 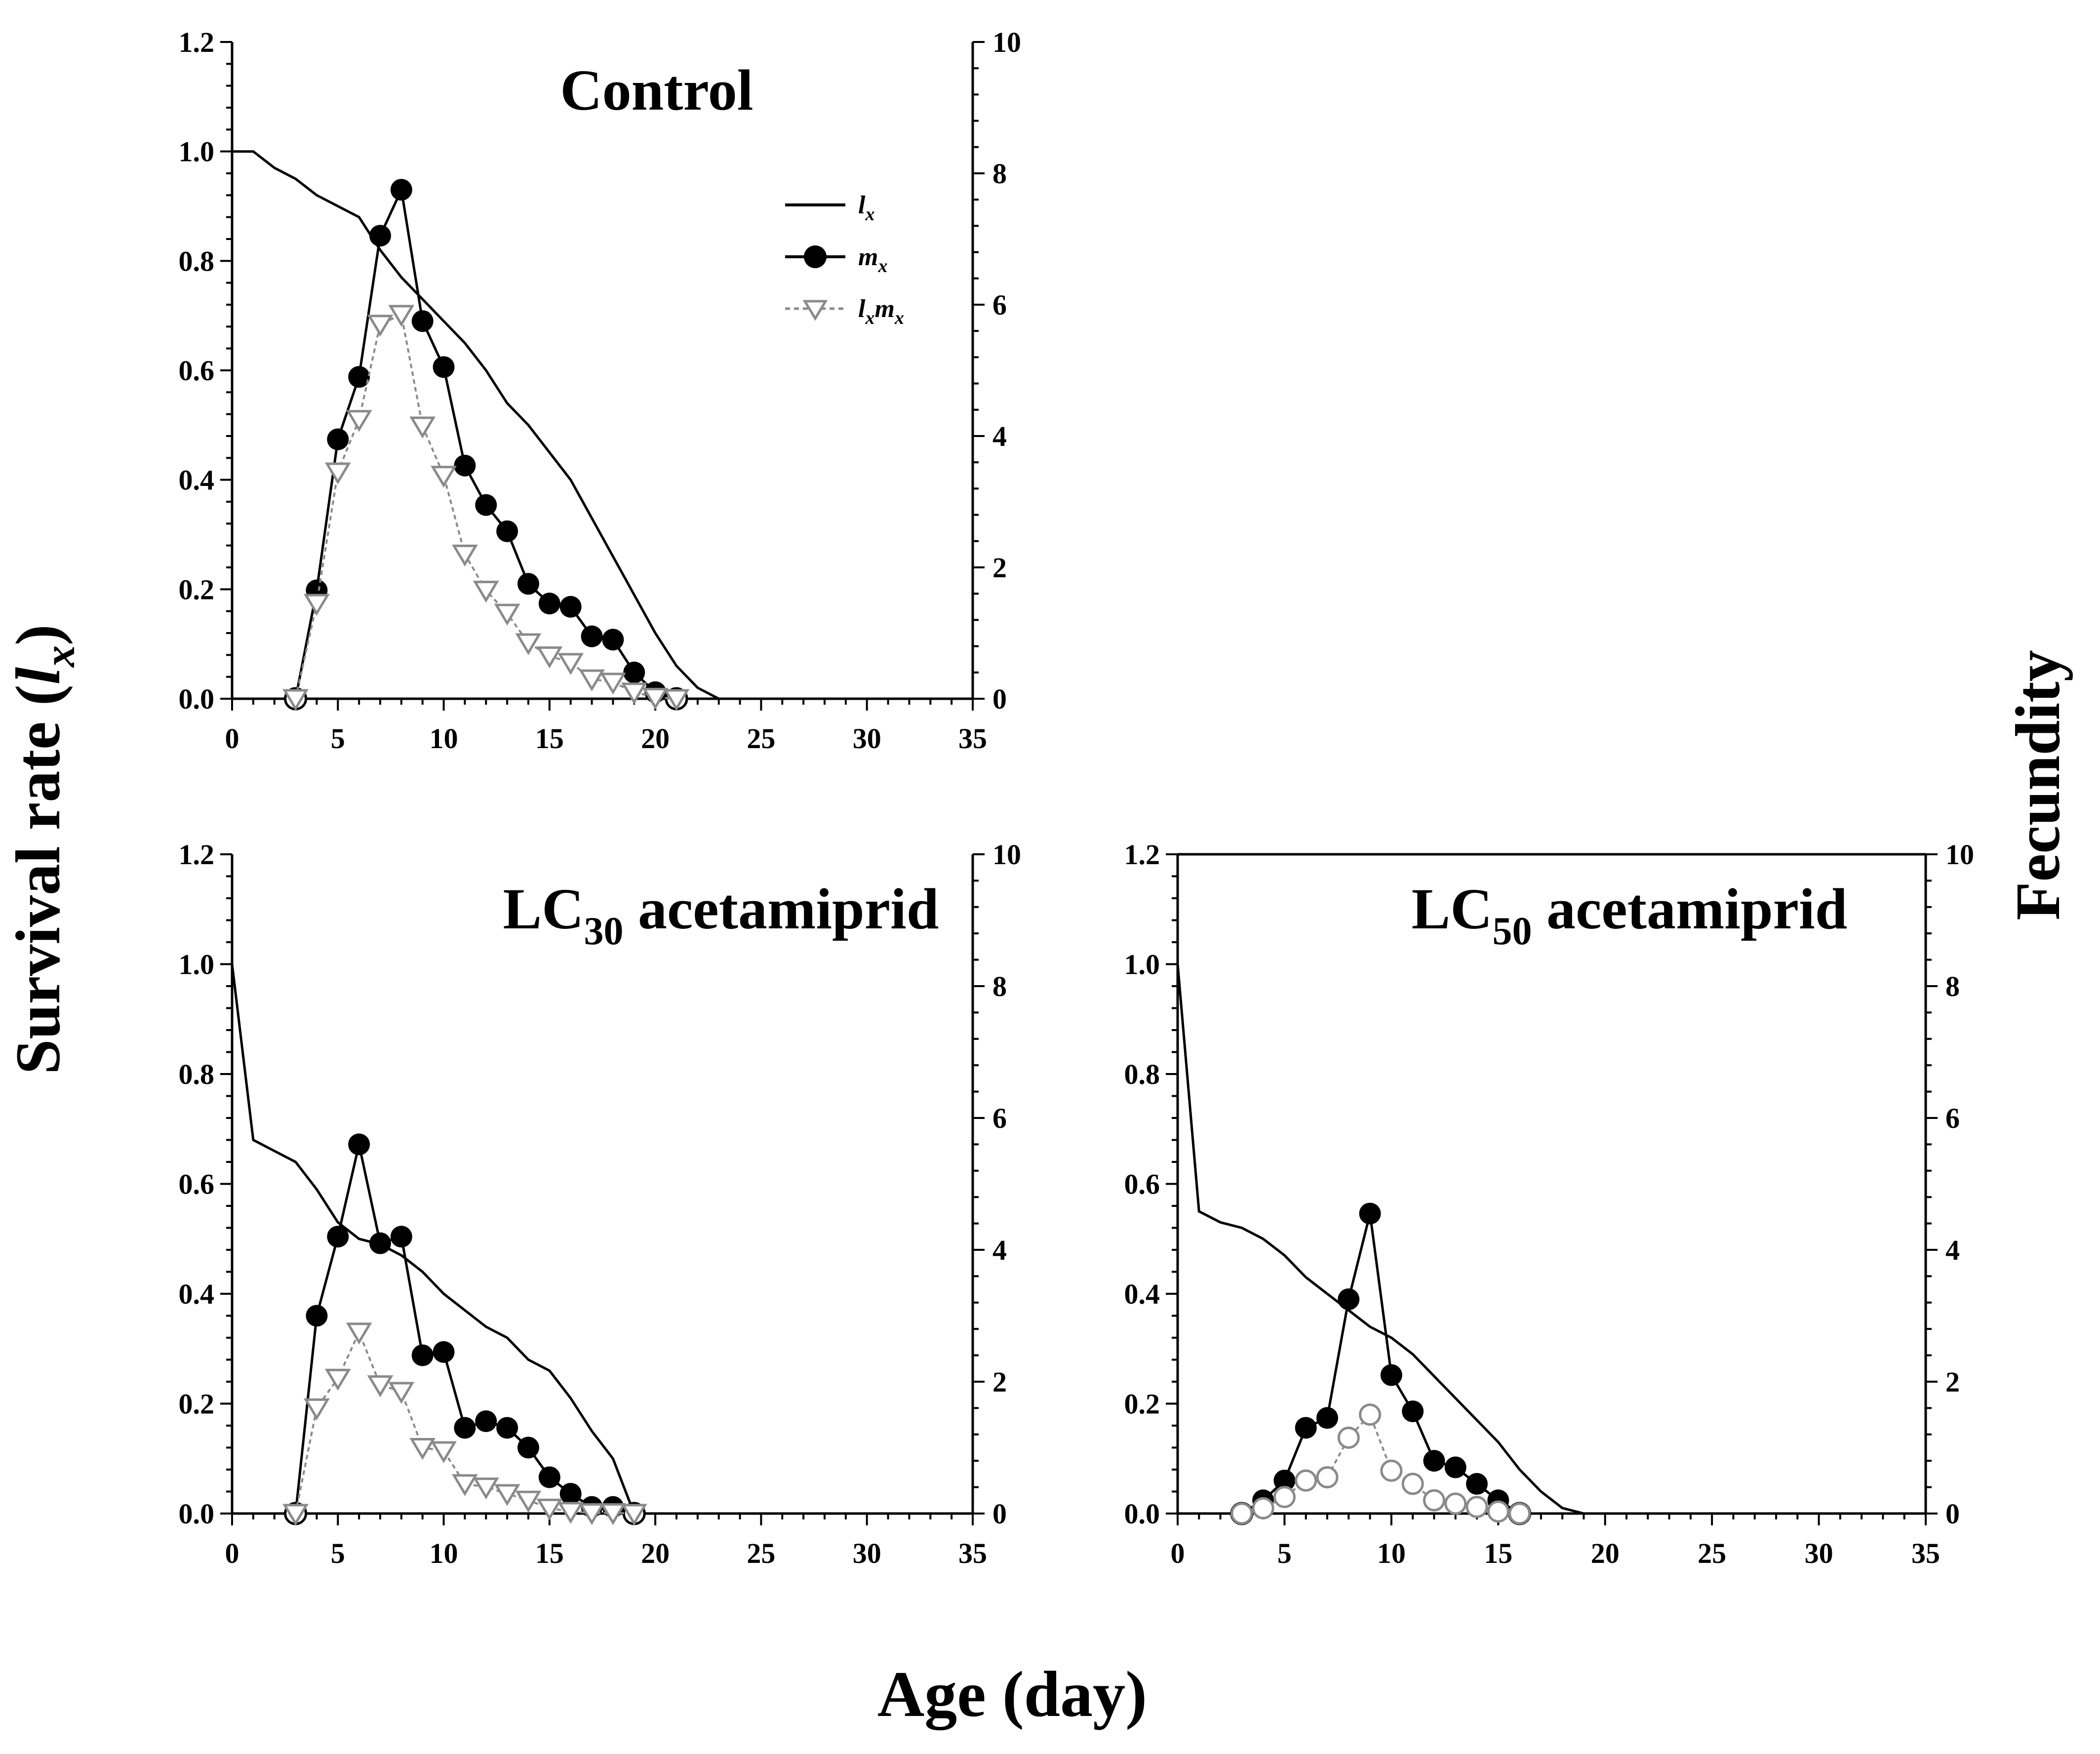 I want to click on lxmx-line, so click(x=464, y=1422).